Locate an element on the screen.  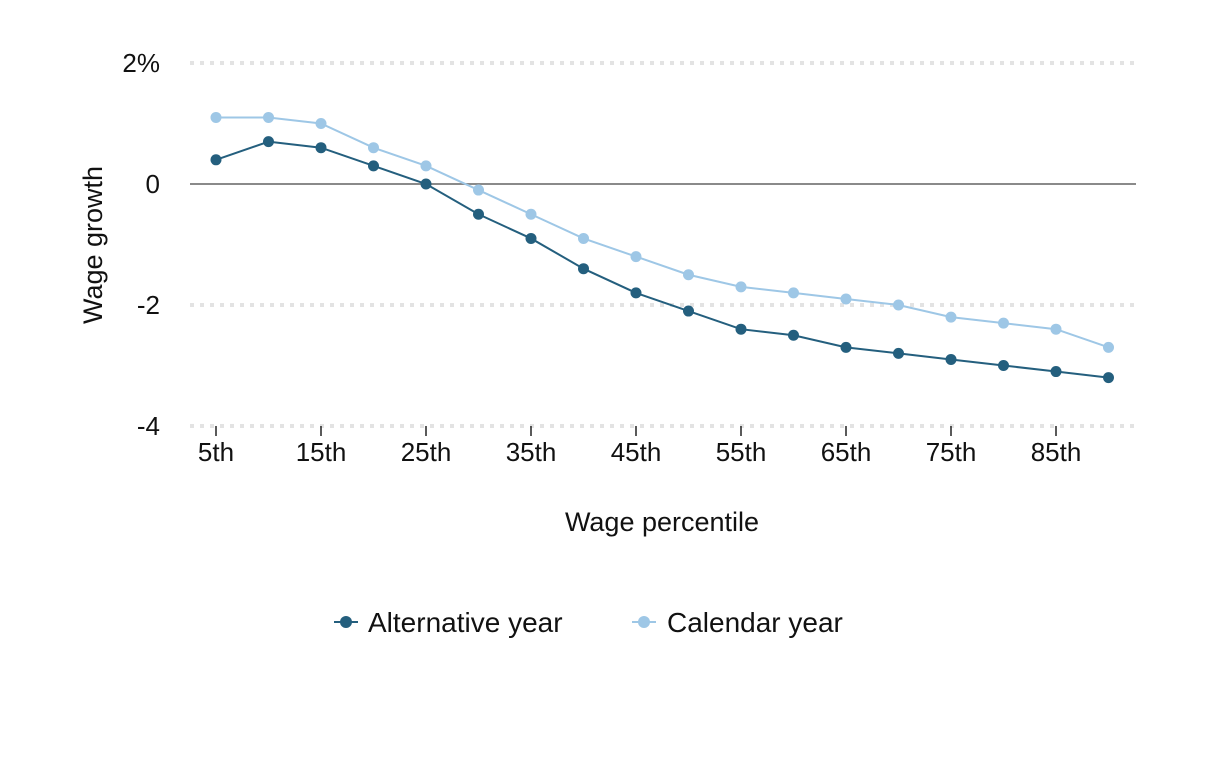
y-axis-title: Wage growth is located at coordinates (93, 245).